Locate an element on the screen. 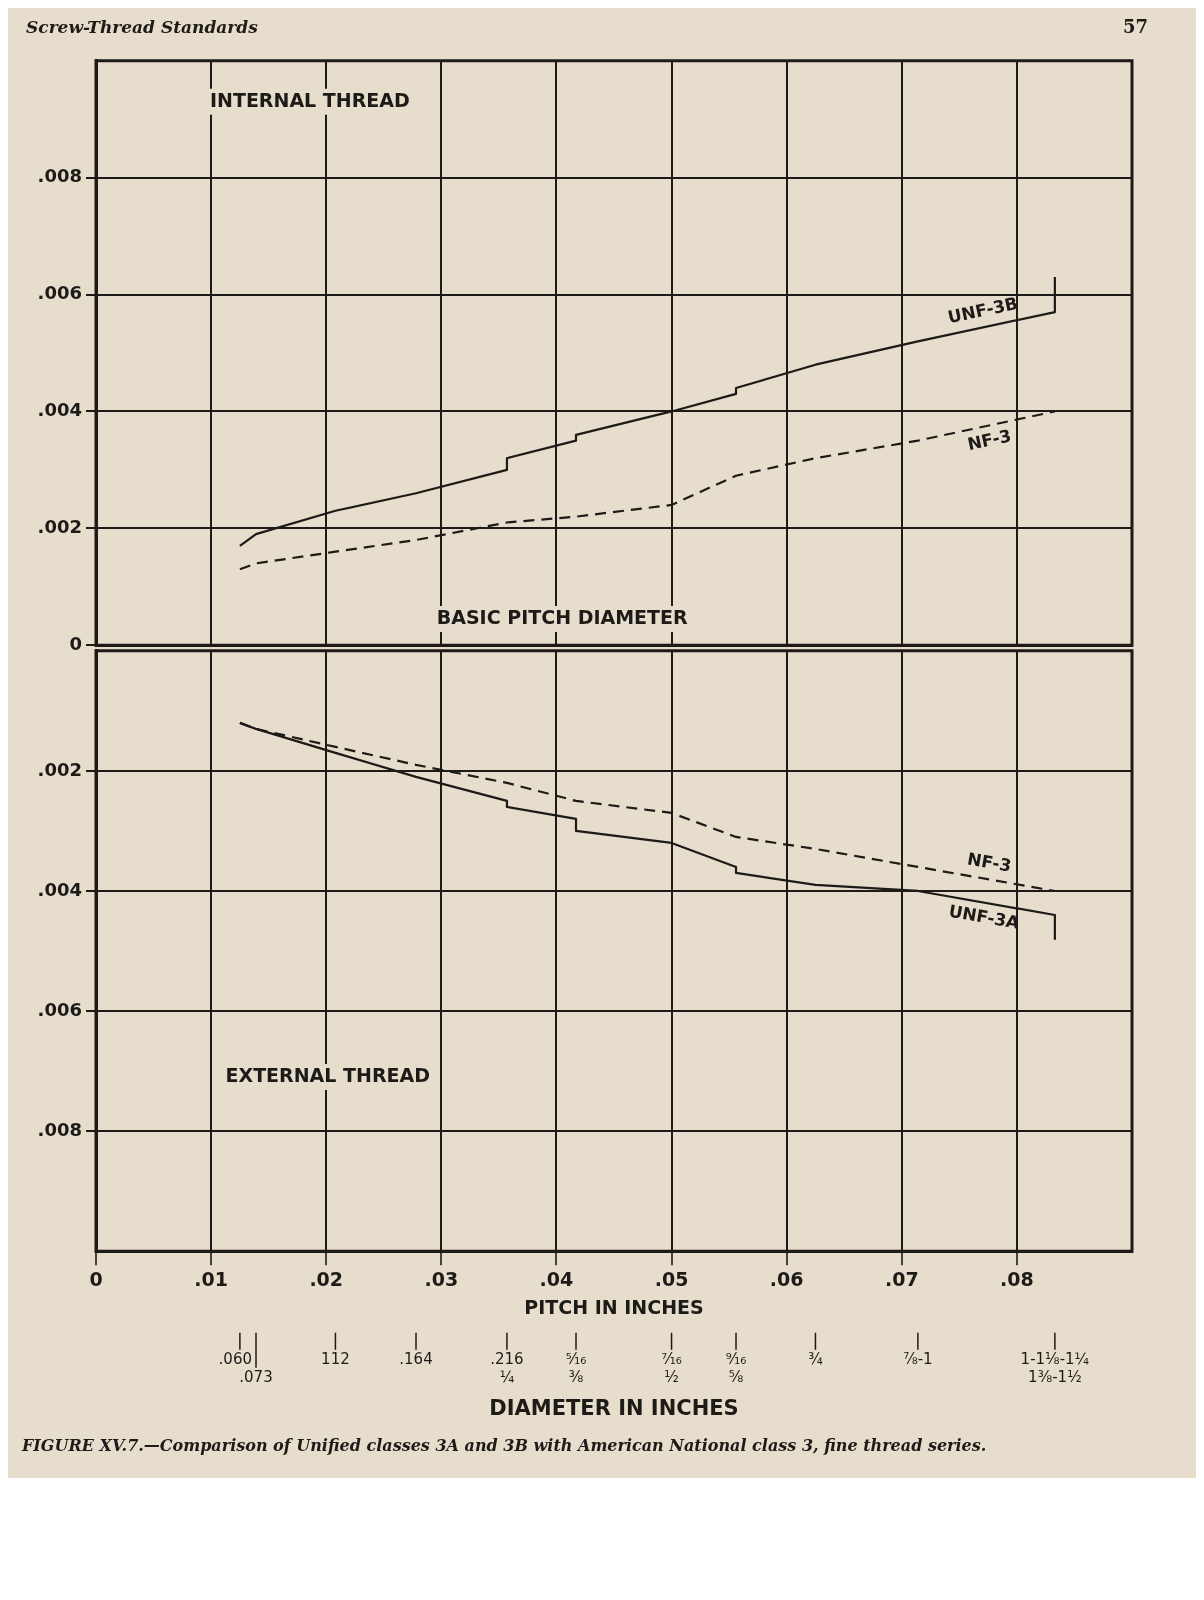 This screenshot has width=1204, height=1600. x-tick-label: .03 is located at coordinates (441, 1278).